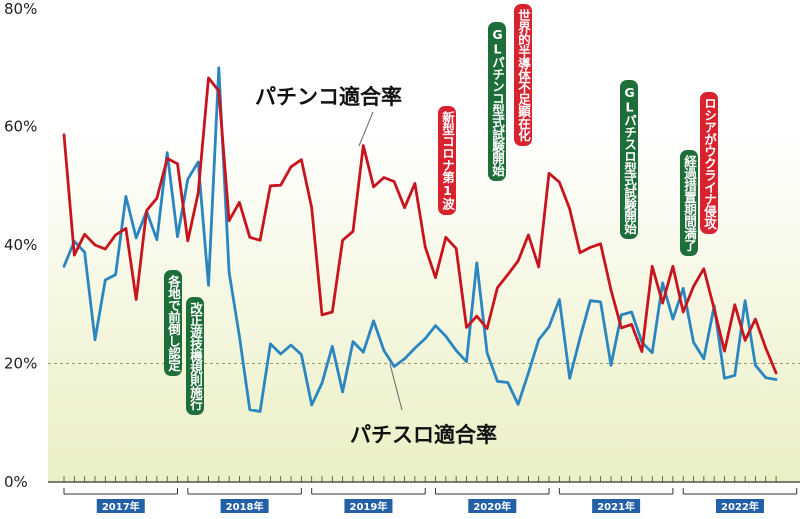 This screenshot has width=800, height=519. What do you see at coordinates (173, 323) in the screenshot?
I see `annotation-early-approval: 各地で前倒し認定` at bounding box center [173, 323].